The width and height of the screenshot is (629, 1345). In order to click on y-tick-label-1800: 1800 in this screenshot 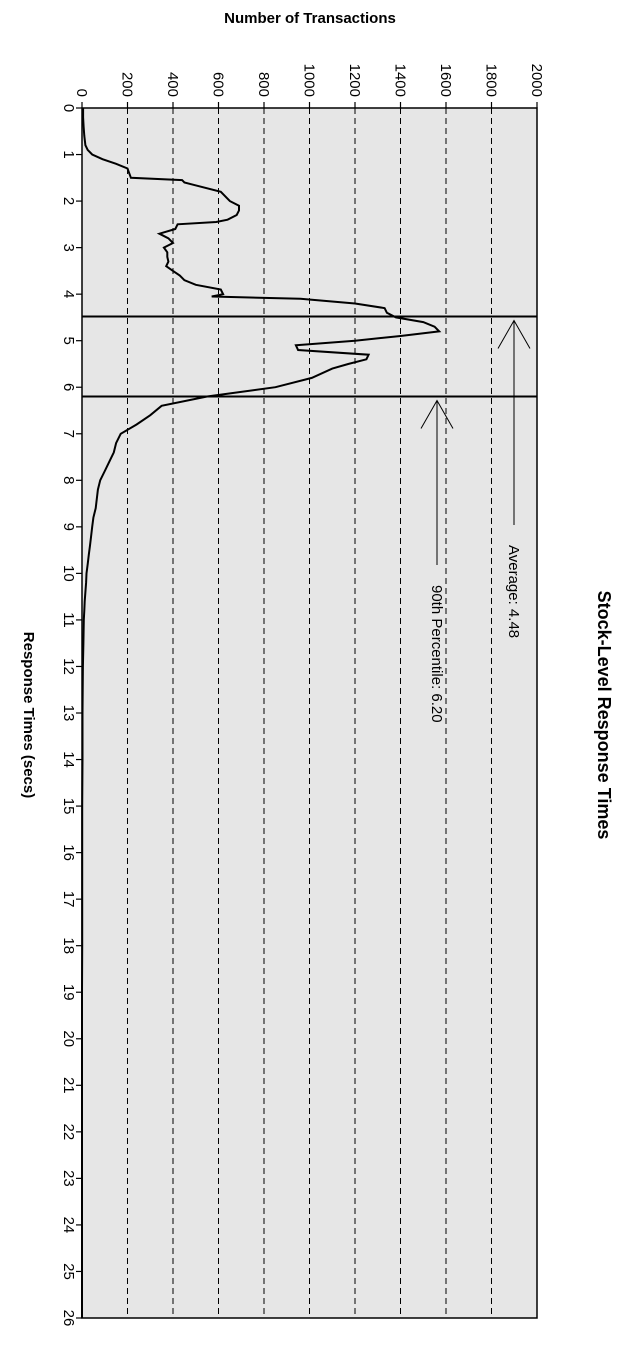, I will do `click(491, 80)`.